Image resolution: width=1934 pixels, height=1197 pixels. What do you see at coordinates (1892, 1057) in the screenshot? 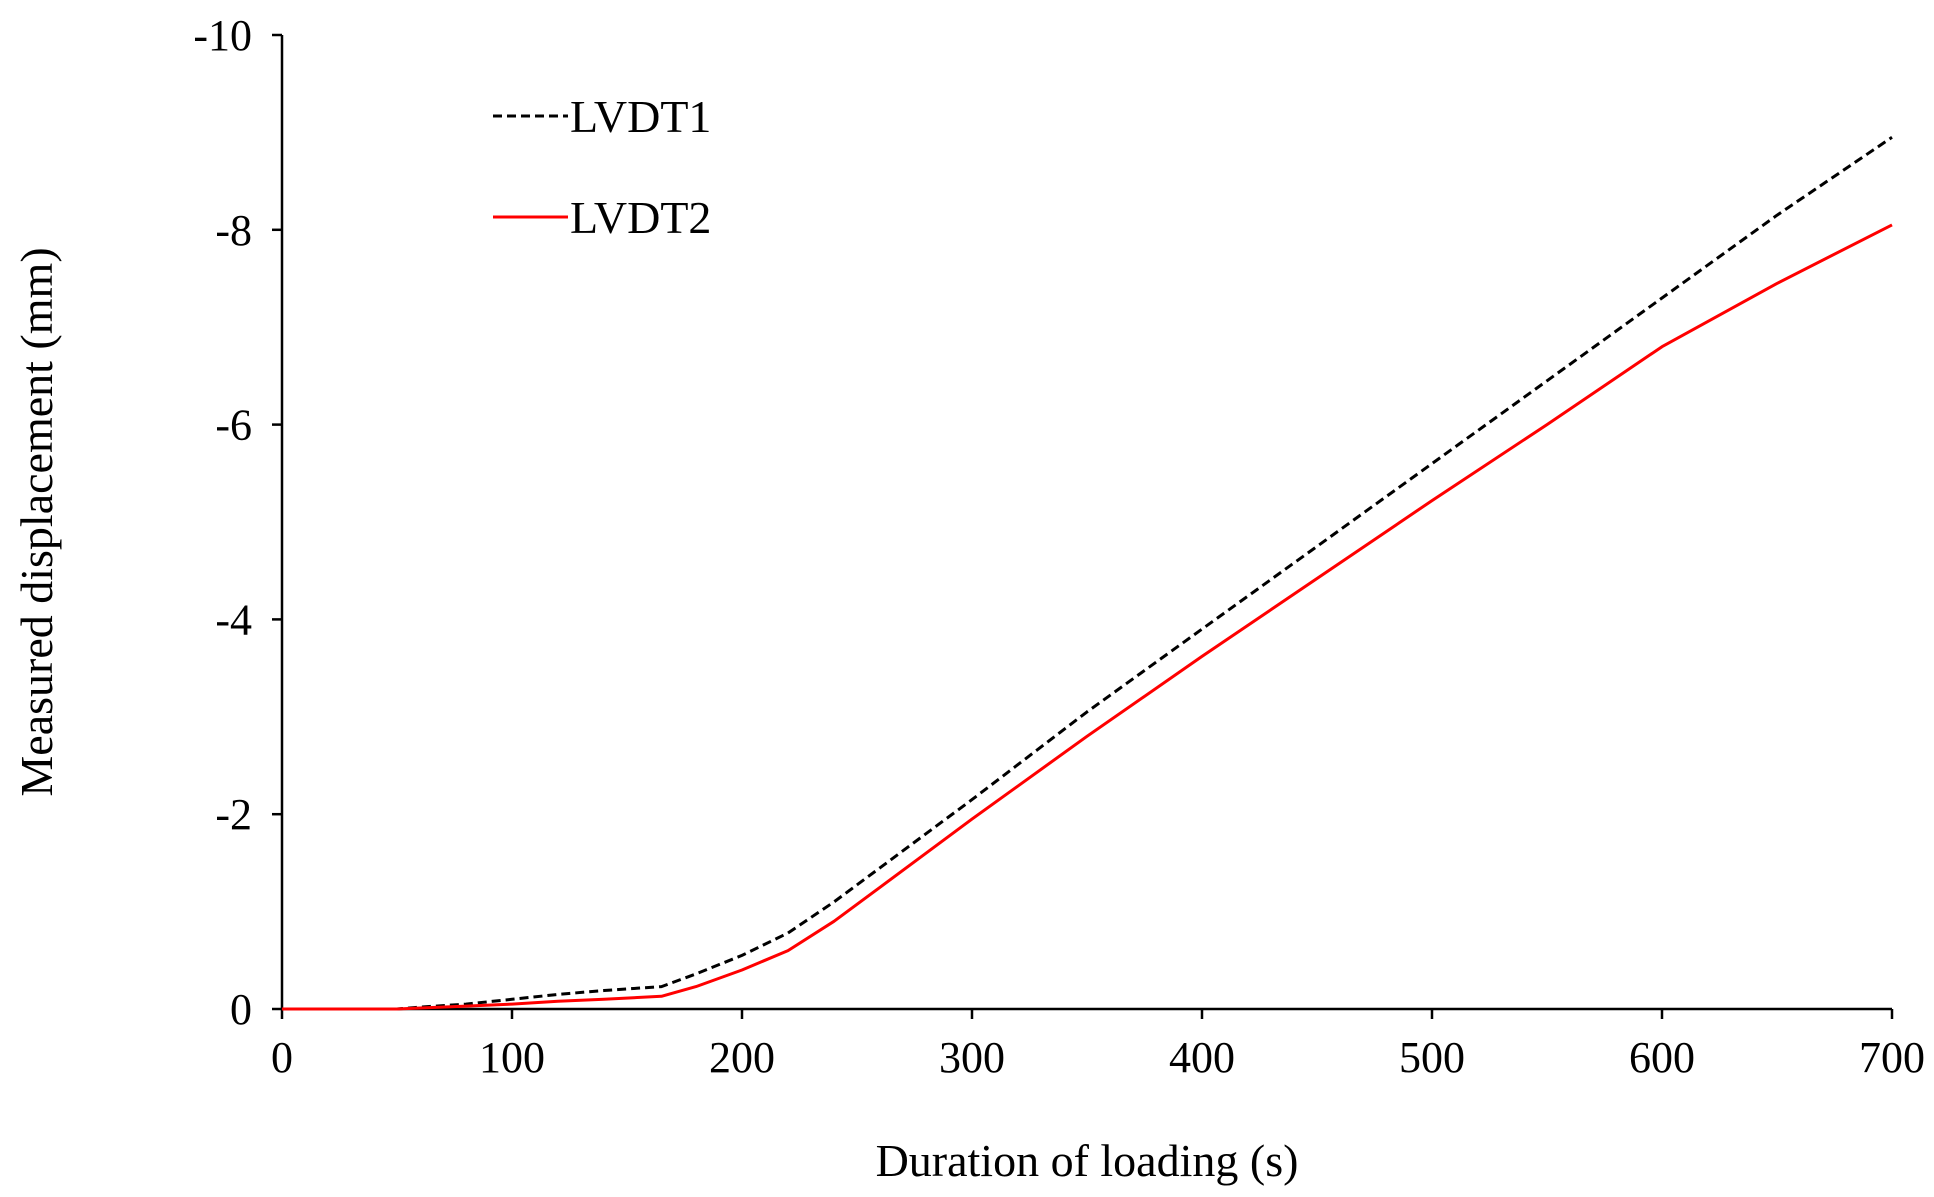
I see `x-tick-label: 700` at bounding box center [1892, 1057].